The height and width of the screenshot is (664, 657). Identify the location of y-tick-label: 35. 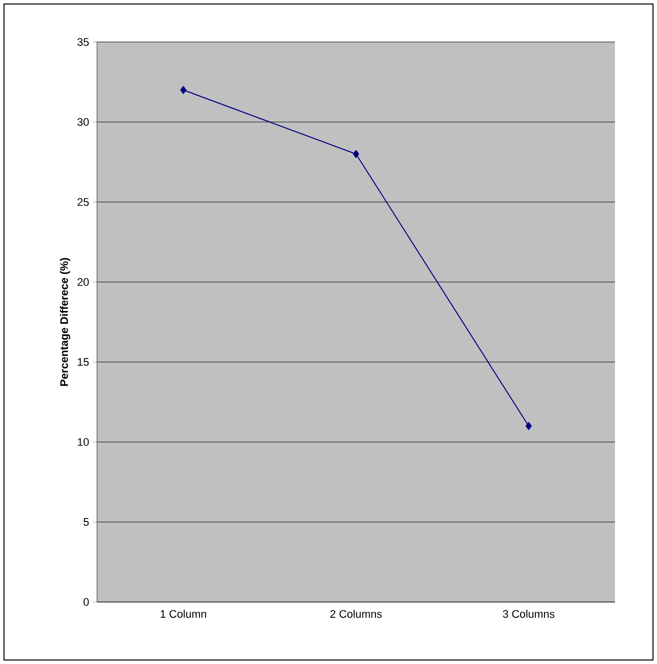
(83, 42).